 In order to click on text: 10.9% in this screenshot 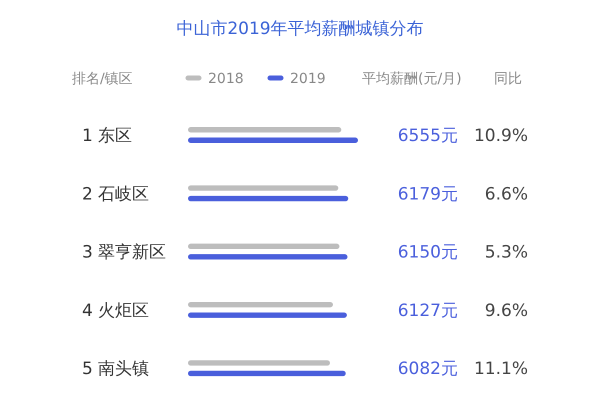, I will do `click(501, 136)`.